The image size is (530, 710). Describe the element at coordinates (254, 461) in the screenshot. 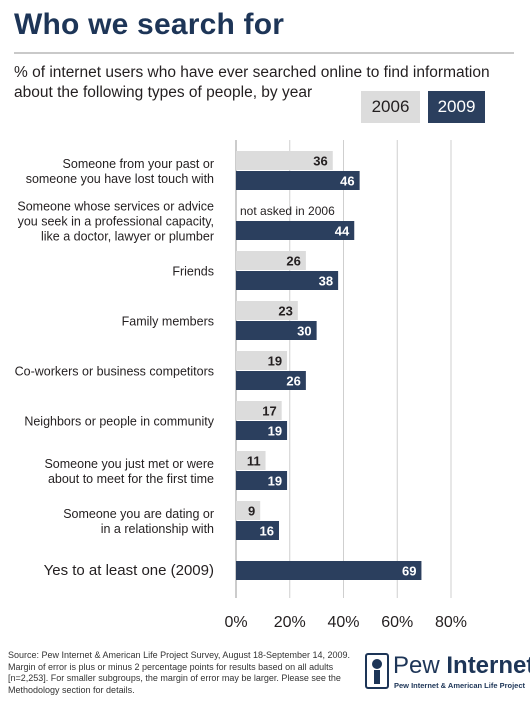

I see `data-label-2006: 11` at that location.